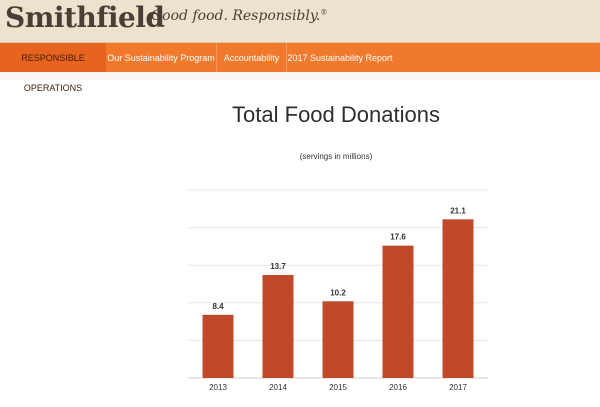 Image resolution: width=600 pixels, height=407 pixels. What do you see at coordinates (458, 298) in the screenshot?
I see `bar-2017` at bounding box center [458, 298].